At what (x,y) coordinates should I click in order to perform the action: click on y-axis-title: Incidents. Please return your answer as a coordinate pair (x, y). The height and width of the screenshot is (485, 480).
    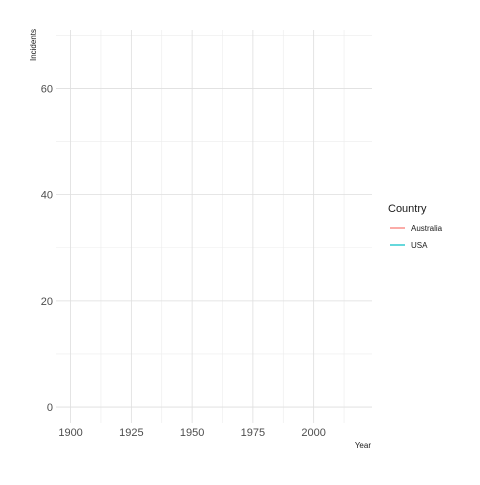
    Looking at the image, I should click on (33, 45).